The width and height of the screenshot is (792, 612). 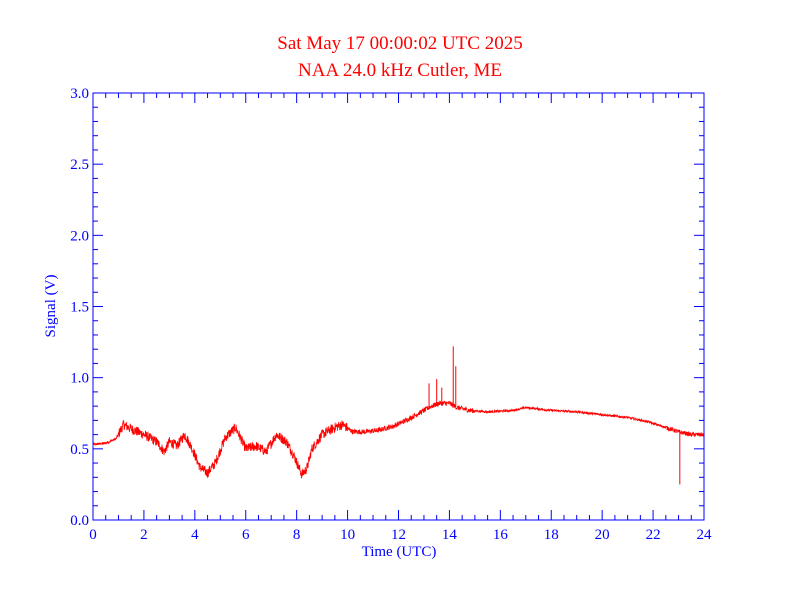 What do you see at coordinates (79, 236) in the screenshot?
I see `y-tick-label: 2.0` at bounding box center [79, 236].